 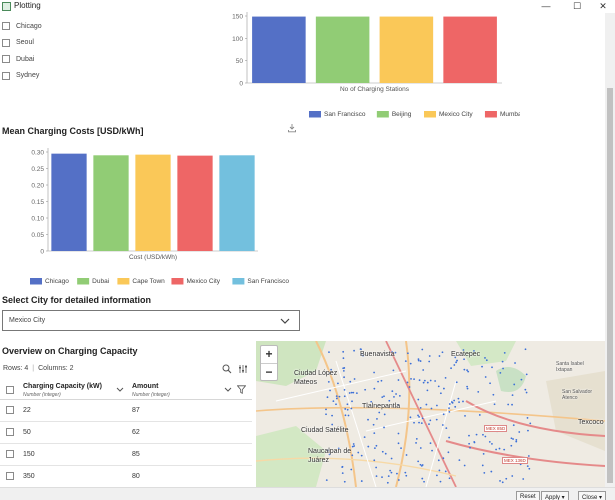 What do you see at coordinates (62, 386) in the screenshot?
I see `column-header-capacity: Charging Capacity (kW)` at bounding box center [62, 386].